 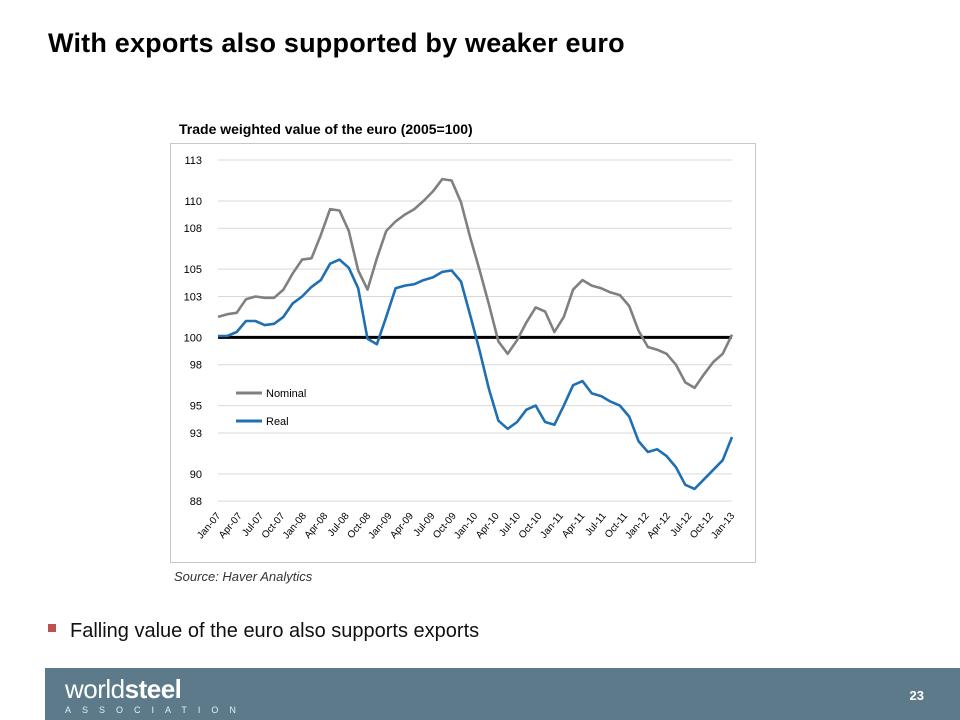 What do you see at coordinates (95, 689) in the screenshot?
I see `logo-word-light: world` at bounding box center [95, 689].